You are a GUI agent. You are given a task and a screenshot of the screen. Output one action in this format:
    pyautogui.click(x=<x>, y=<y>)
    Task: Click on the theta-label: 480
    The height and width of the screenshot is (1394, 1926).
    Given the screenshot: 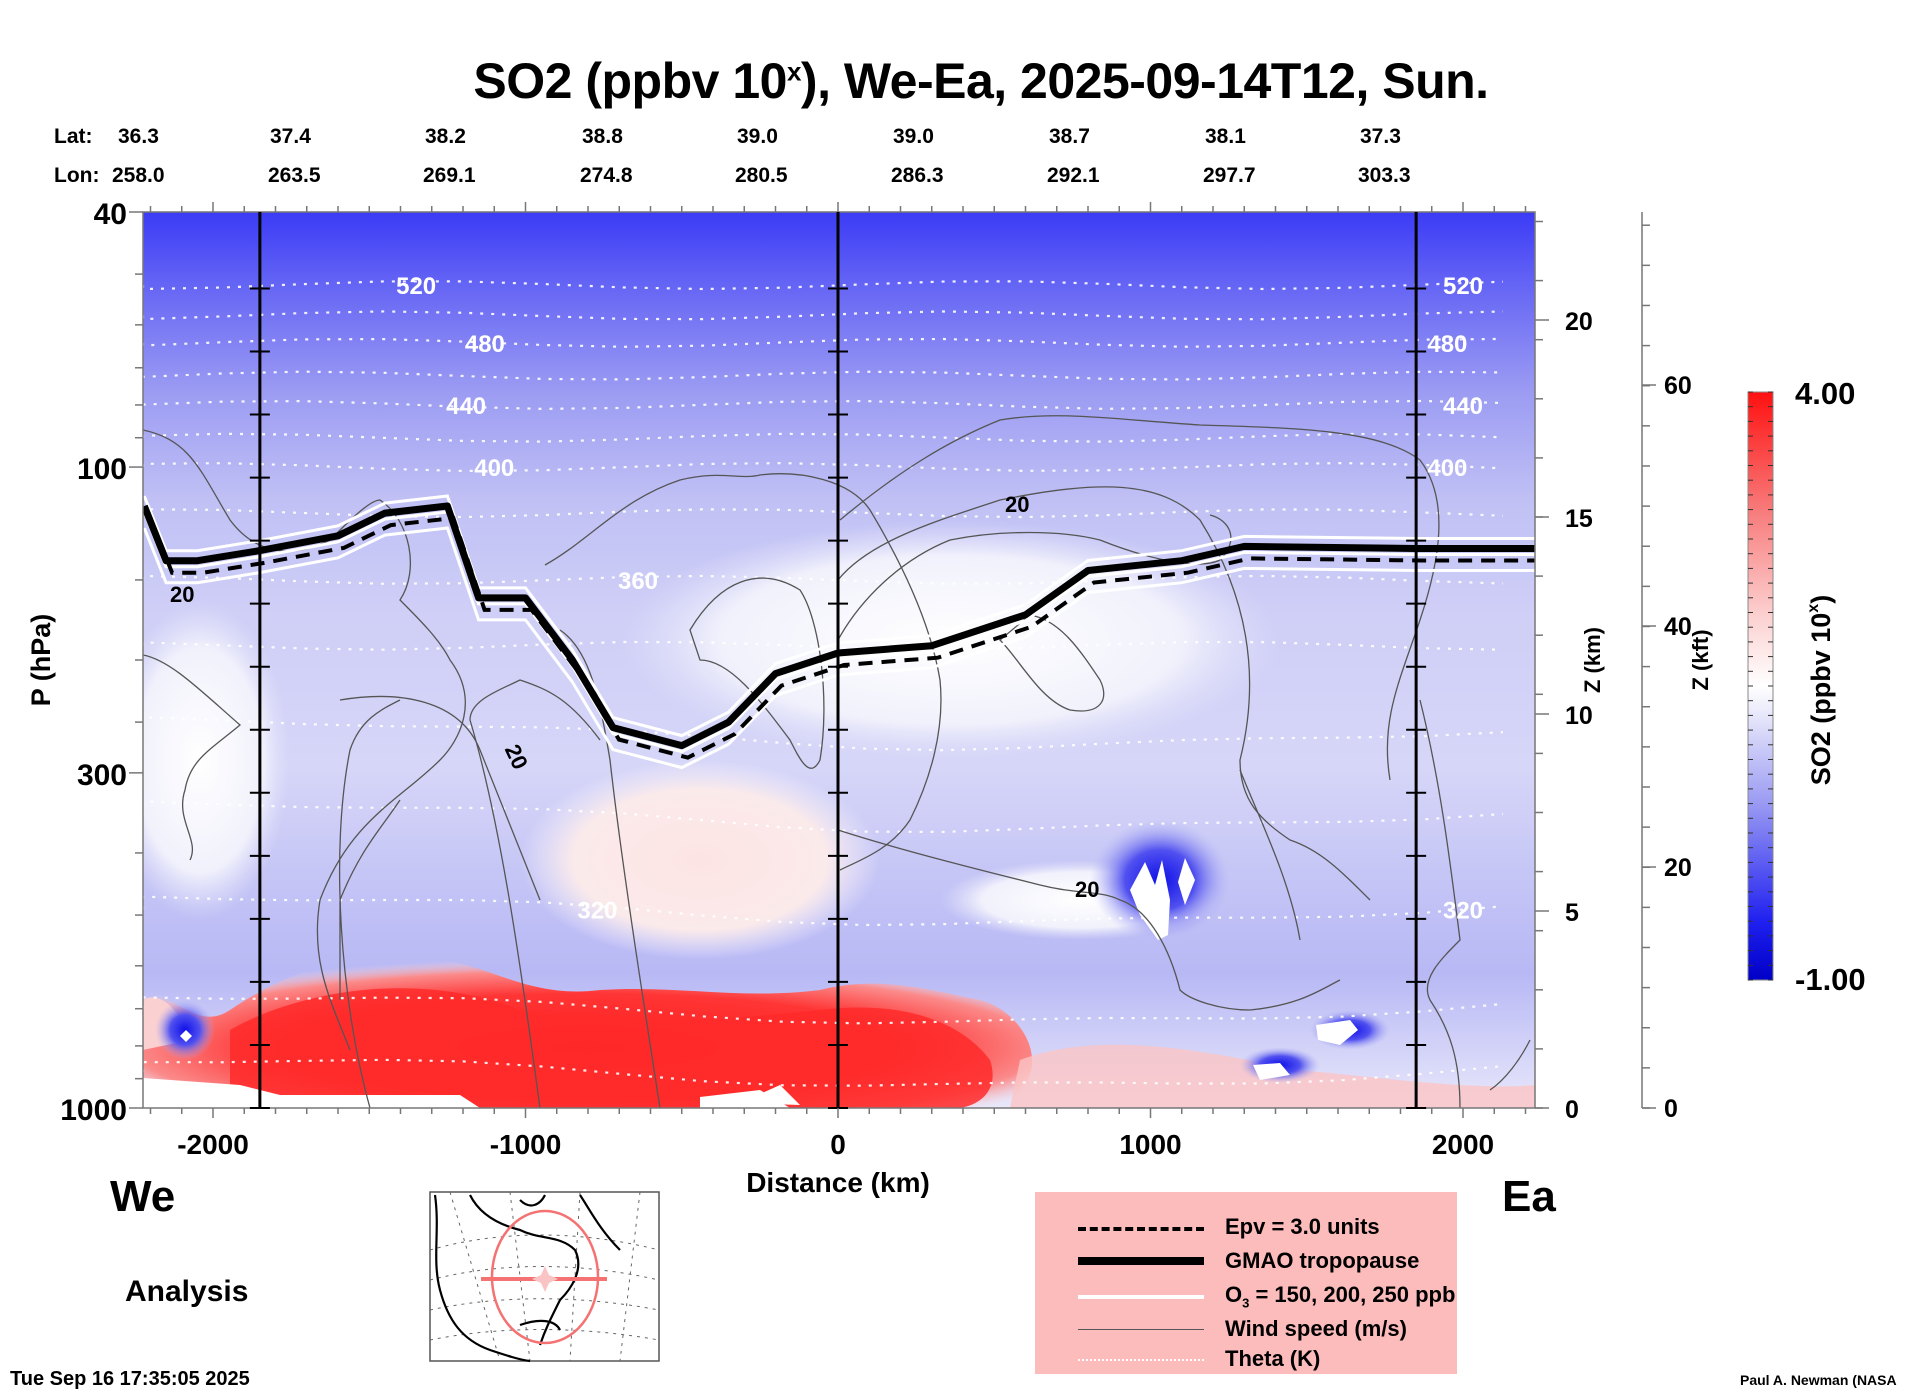 What is the action you would take?
    pyautogui.click(x=485, y=344)
    